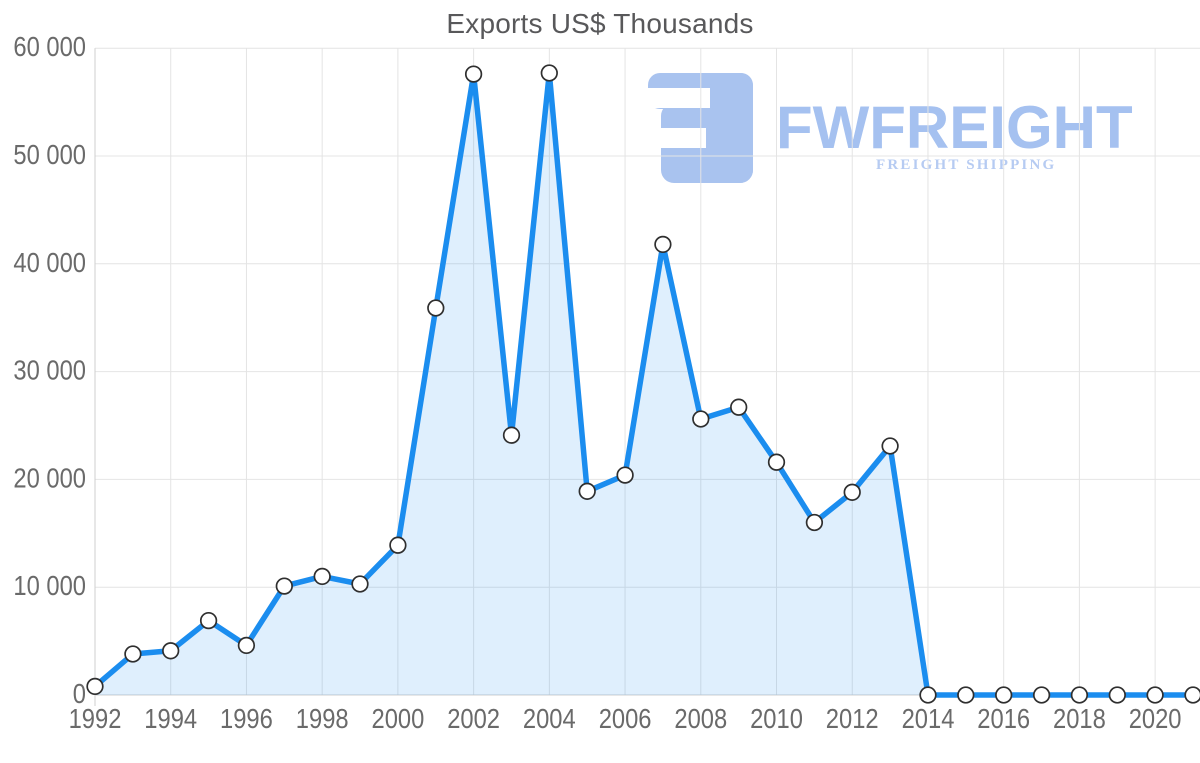 This screenshot has height=763, width=1200. I want to click on chart-title: Exports US$ Thousands, so click(600, 23).